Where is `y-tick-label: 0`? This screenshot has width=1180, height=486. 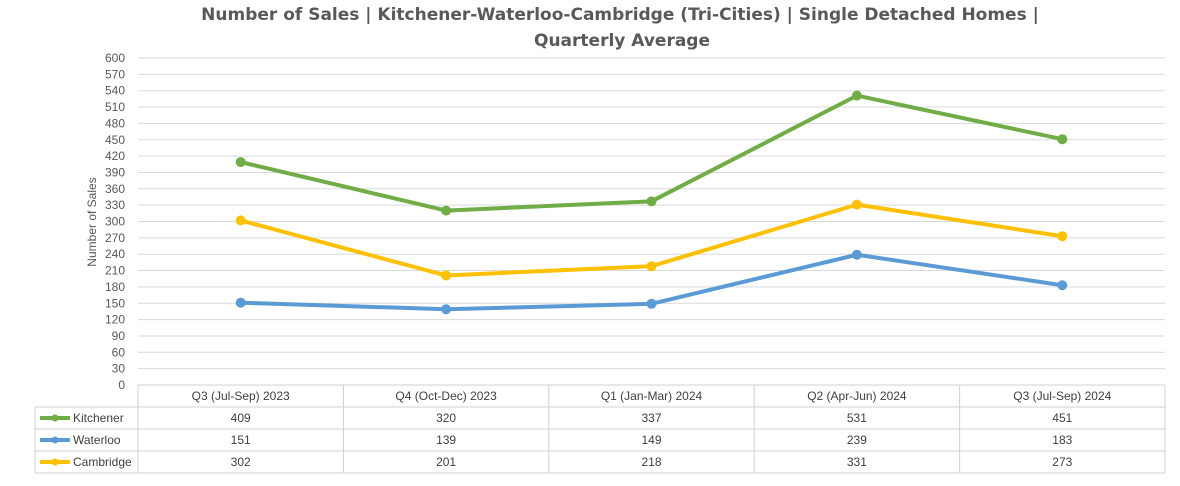
y-tick-label: 0 is located at coordinates (121, 385).